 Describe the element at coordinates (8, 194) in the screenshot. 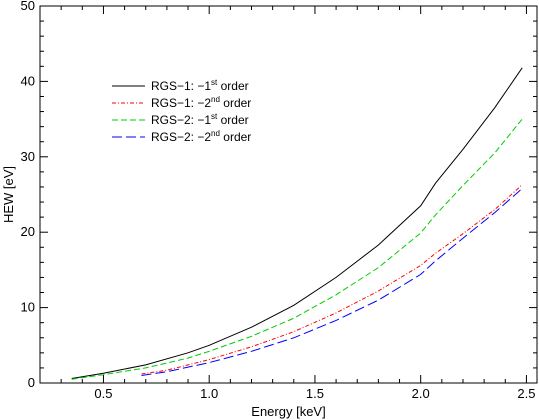

I see `y-axis-label: HEW [eV]` at that location.